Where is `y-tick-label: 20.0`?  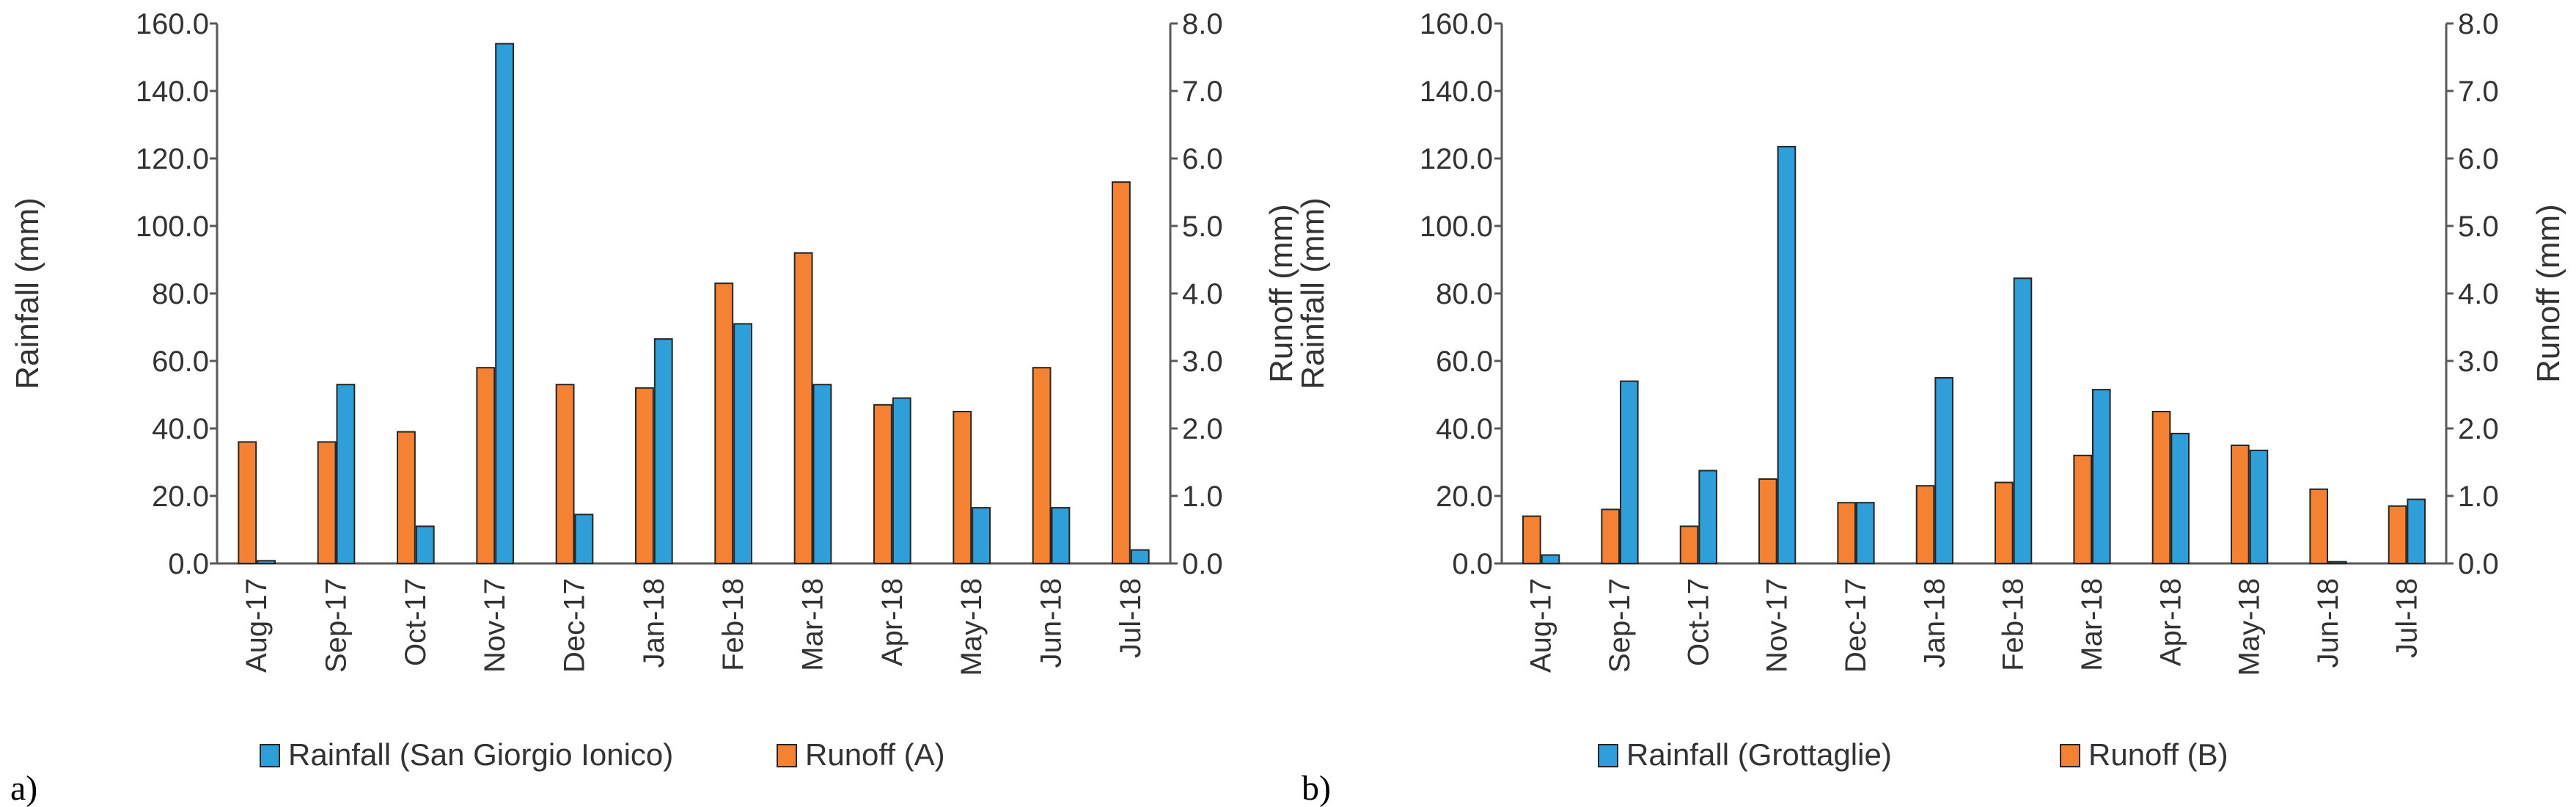
y-tick-label: 20.0 is located at coordinates (181, 497).